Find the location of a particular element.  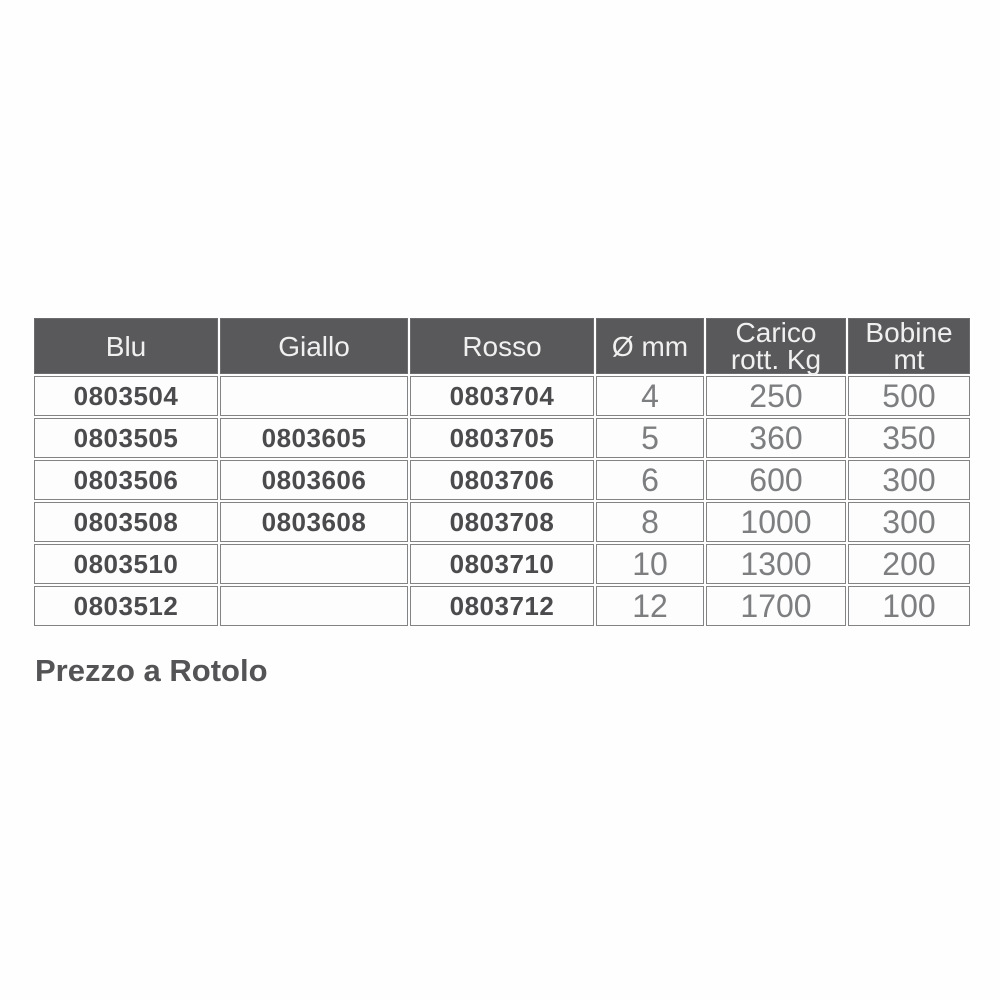

header-label: Giallo is located at coordinates (314, 346).